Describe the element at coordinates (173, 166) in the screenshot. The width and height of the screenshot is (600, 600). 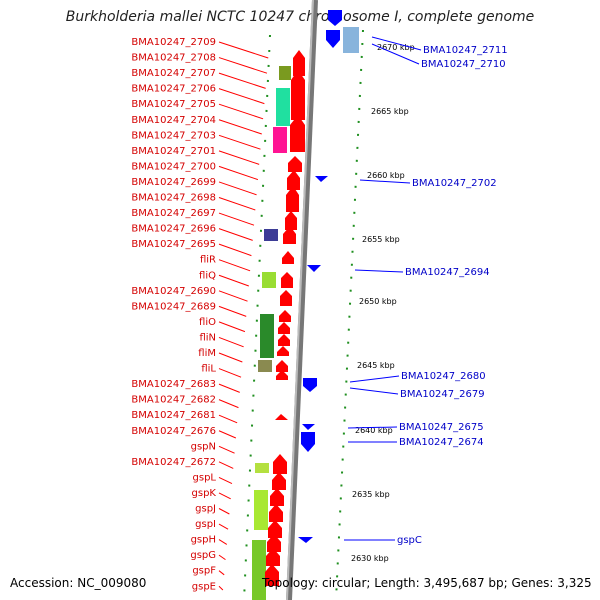
I see `gene-label-left: BMA10247_2700` at that location.